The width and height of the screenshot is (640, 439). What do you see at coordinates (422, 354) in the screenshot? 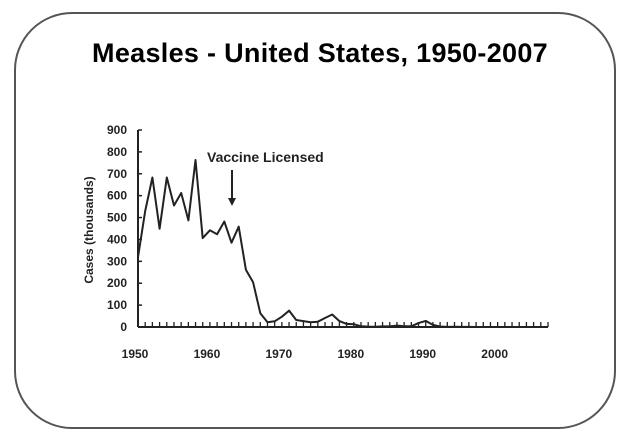
I see `x-tick-label: 1990` at bounding box center [422, 354].